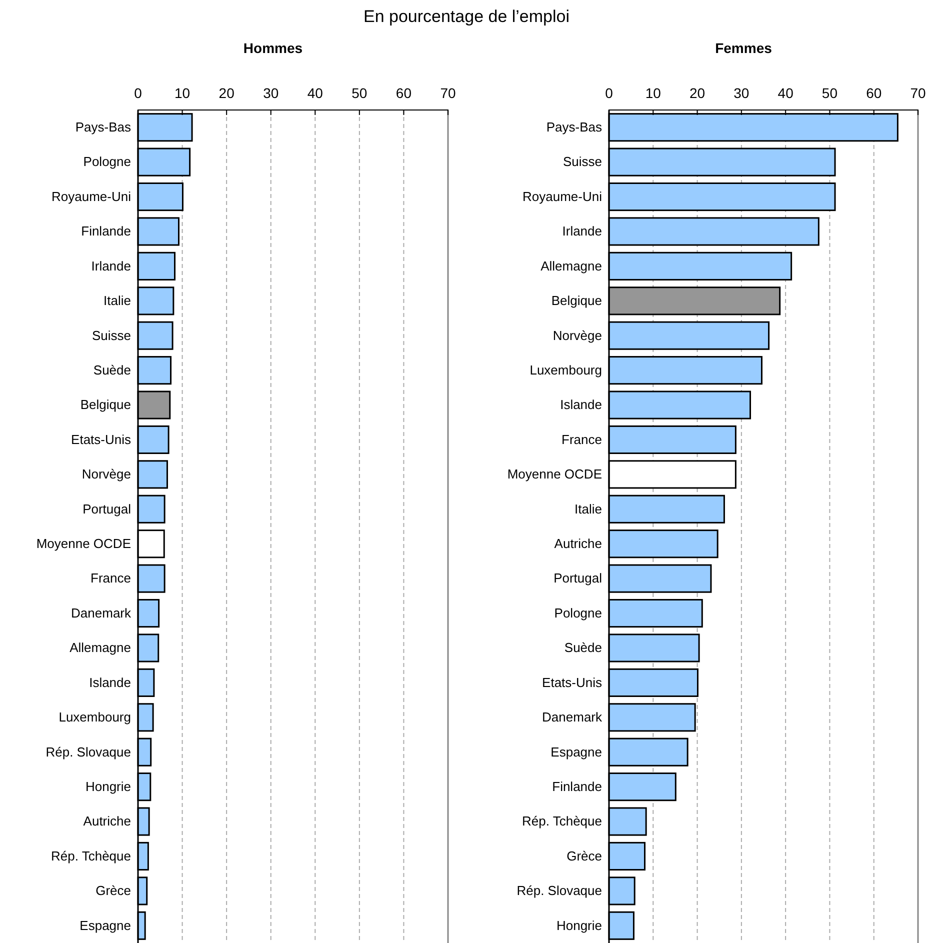 Image resolution: width=933 pixels, height=943 pixels. Describe the element at coordinates (466, 16) in the screenshot. I see `chart-subtitle: En pourcentage de l’emploi` at that location.